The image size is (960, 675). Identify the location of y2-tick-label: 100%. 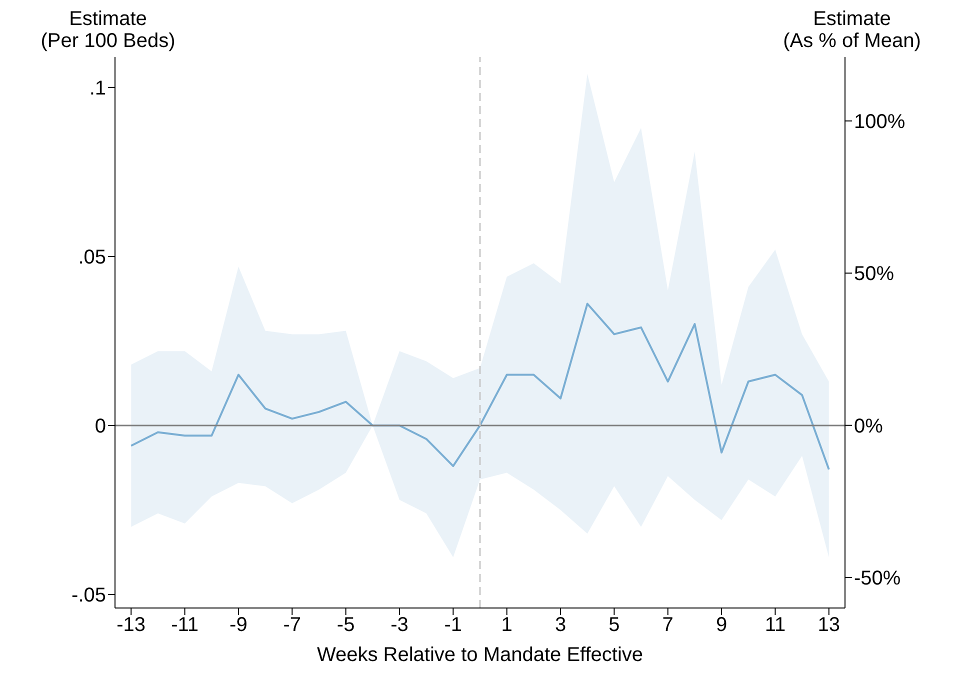
(880, 122).